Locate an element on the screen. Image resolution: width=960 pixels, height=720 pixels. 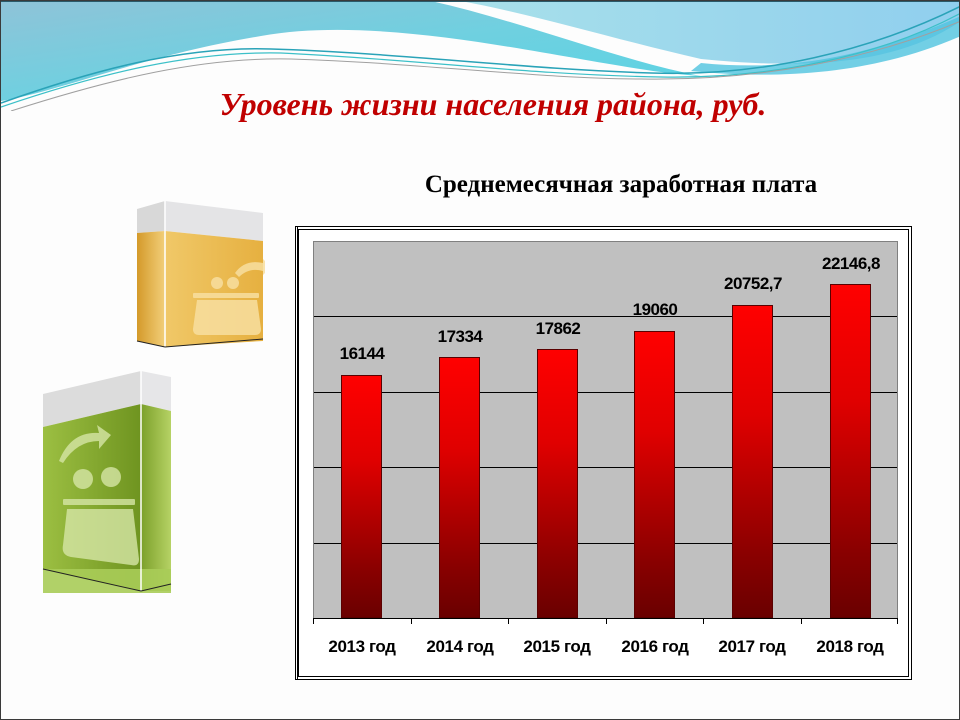
data-label-2013: 16144 is located at coordinates (362, 353).